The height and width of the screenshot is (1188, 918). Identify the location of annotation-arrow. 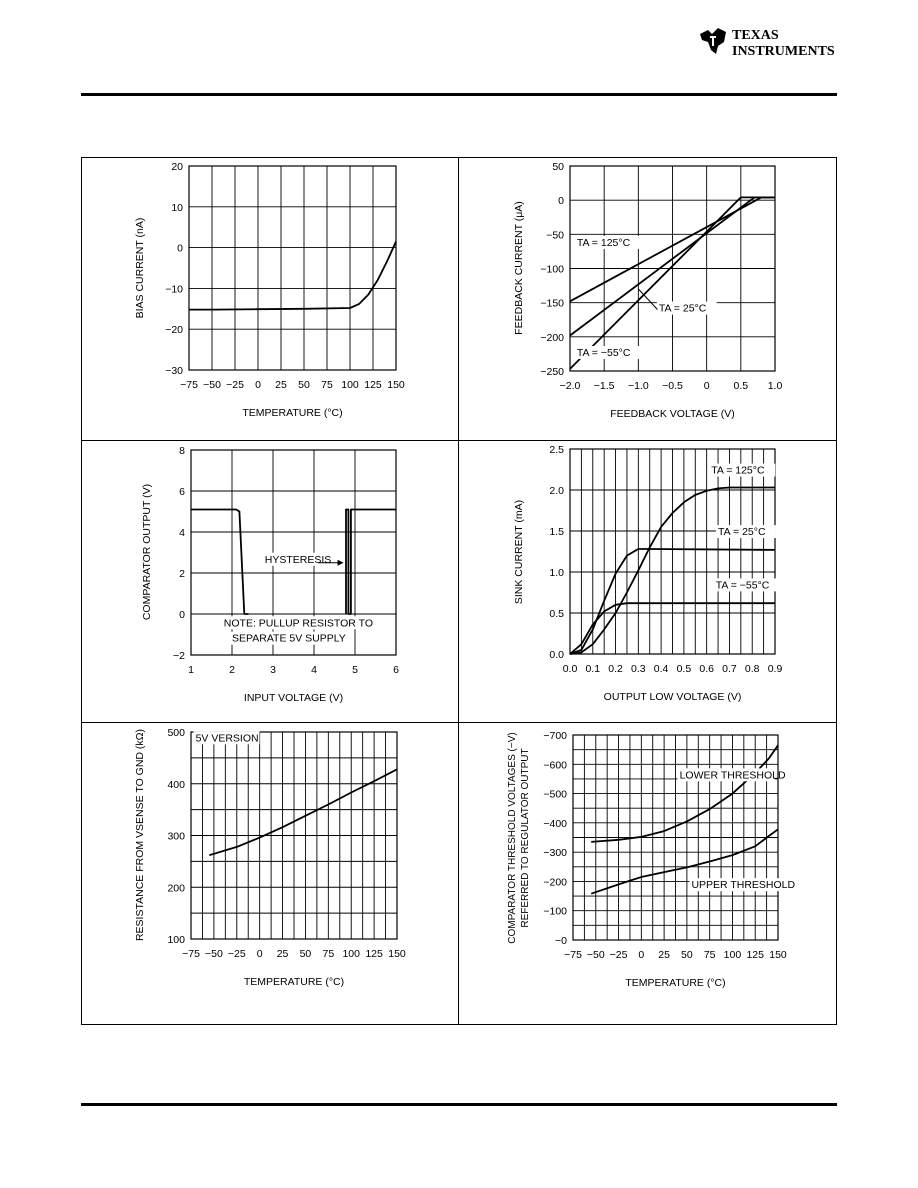
(647, 299).